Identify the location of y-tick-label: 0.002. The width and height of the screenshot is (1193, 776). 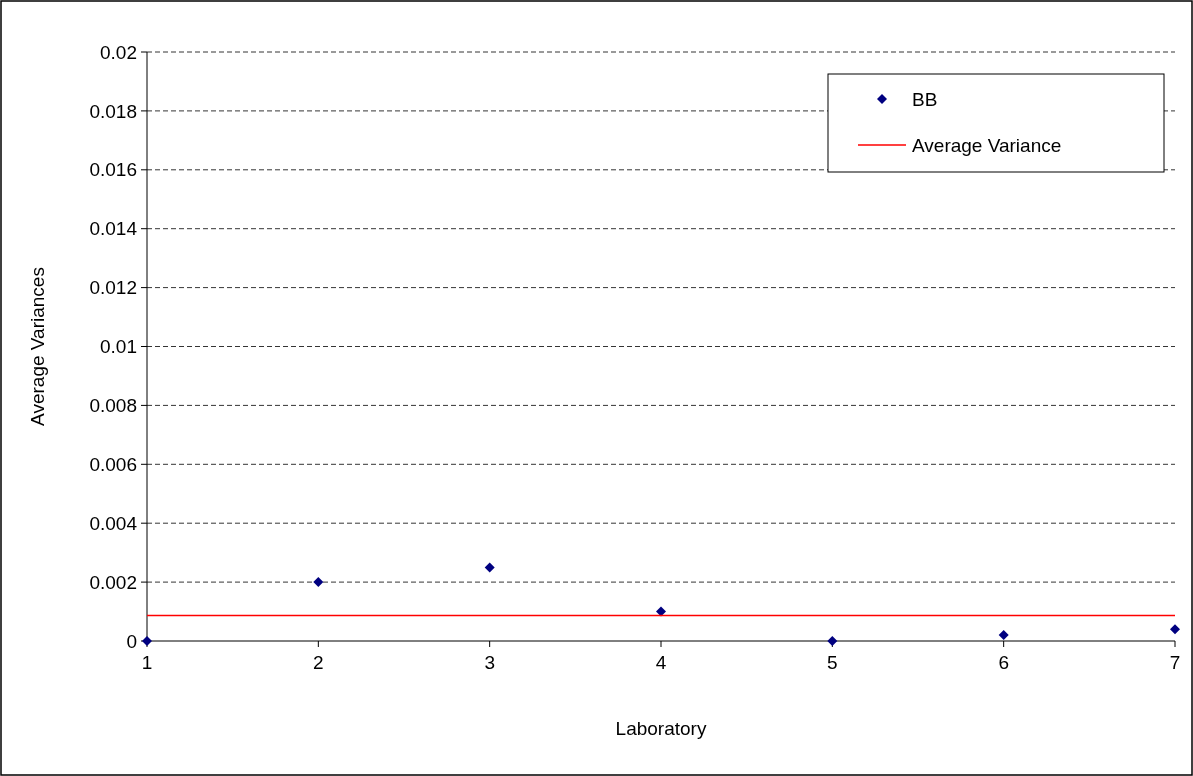
(113, 582).